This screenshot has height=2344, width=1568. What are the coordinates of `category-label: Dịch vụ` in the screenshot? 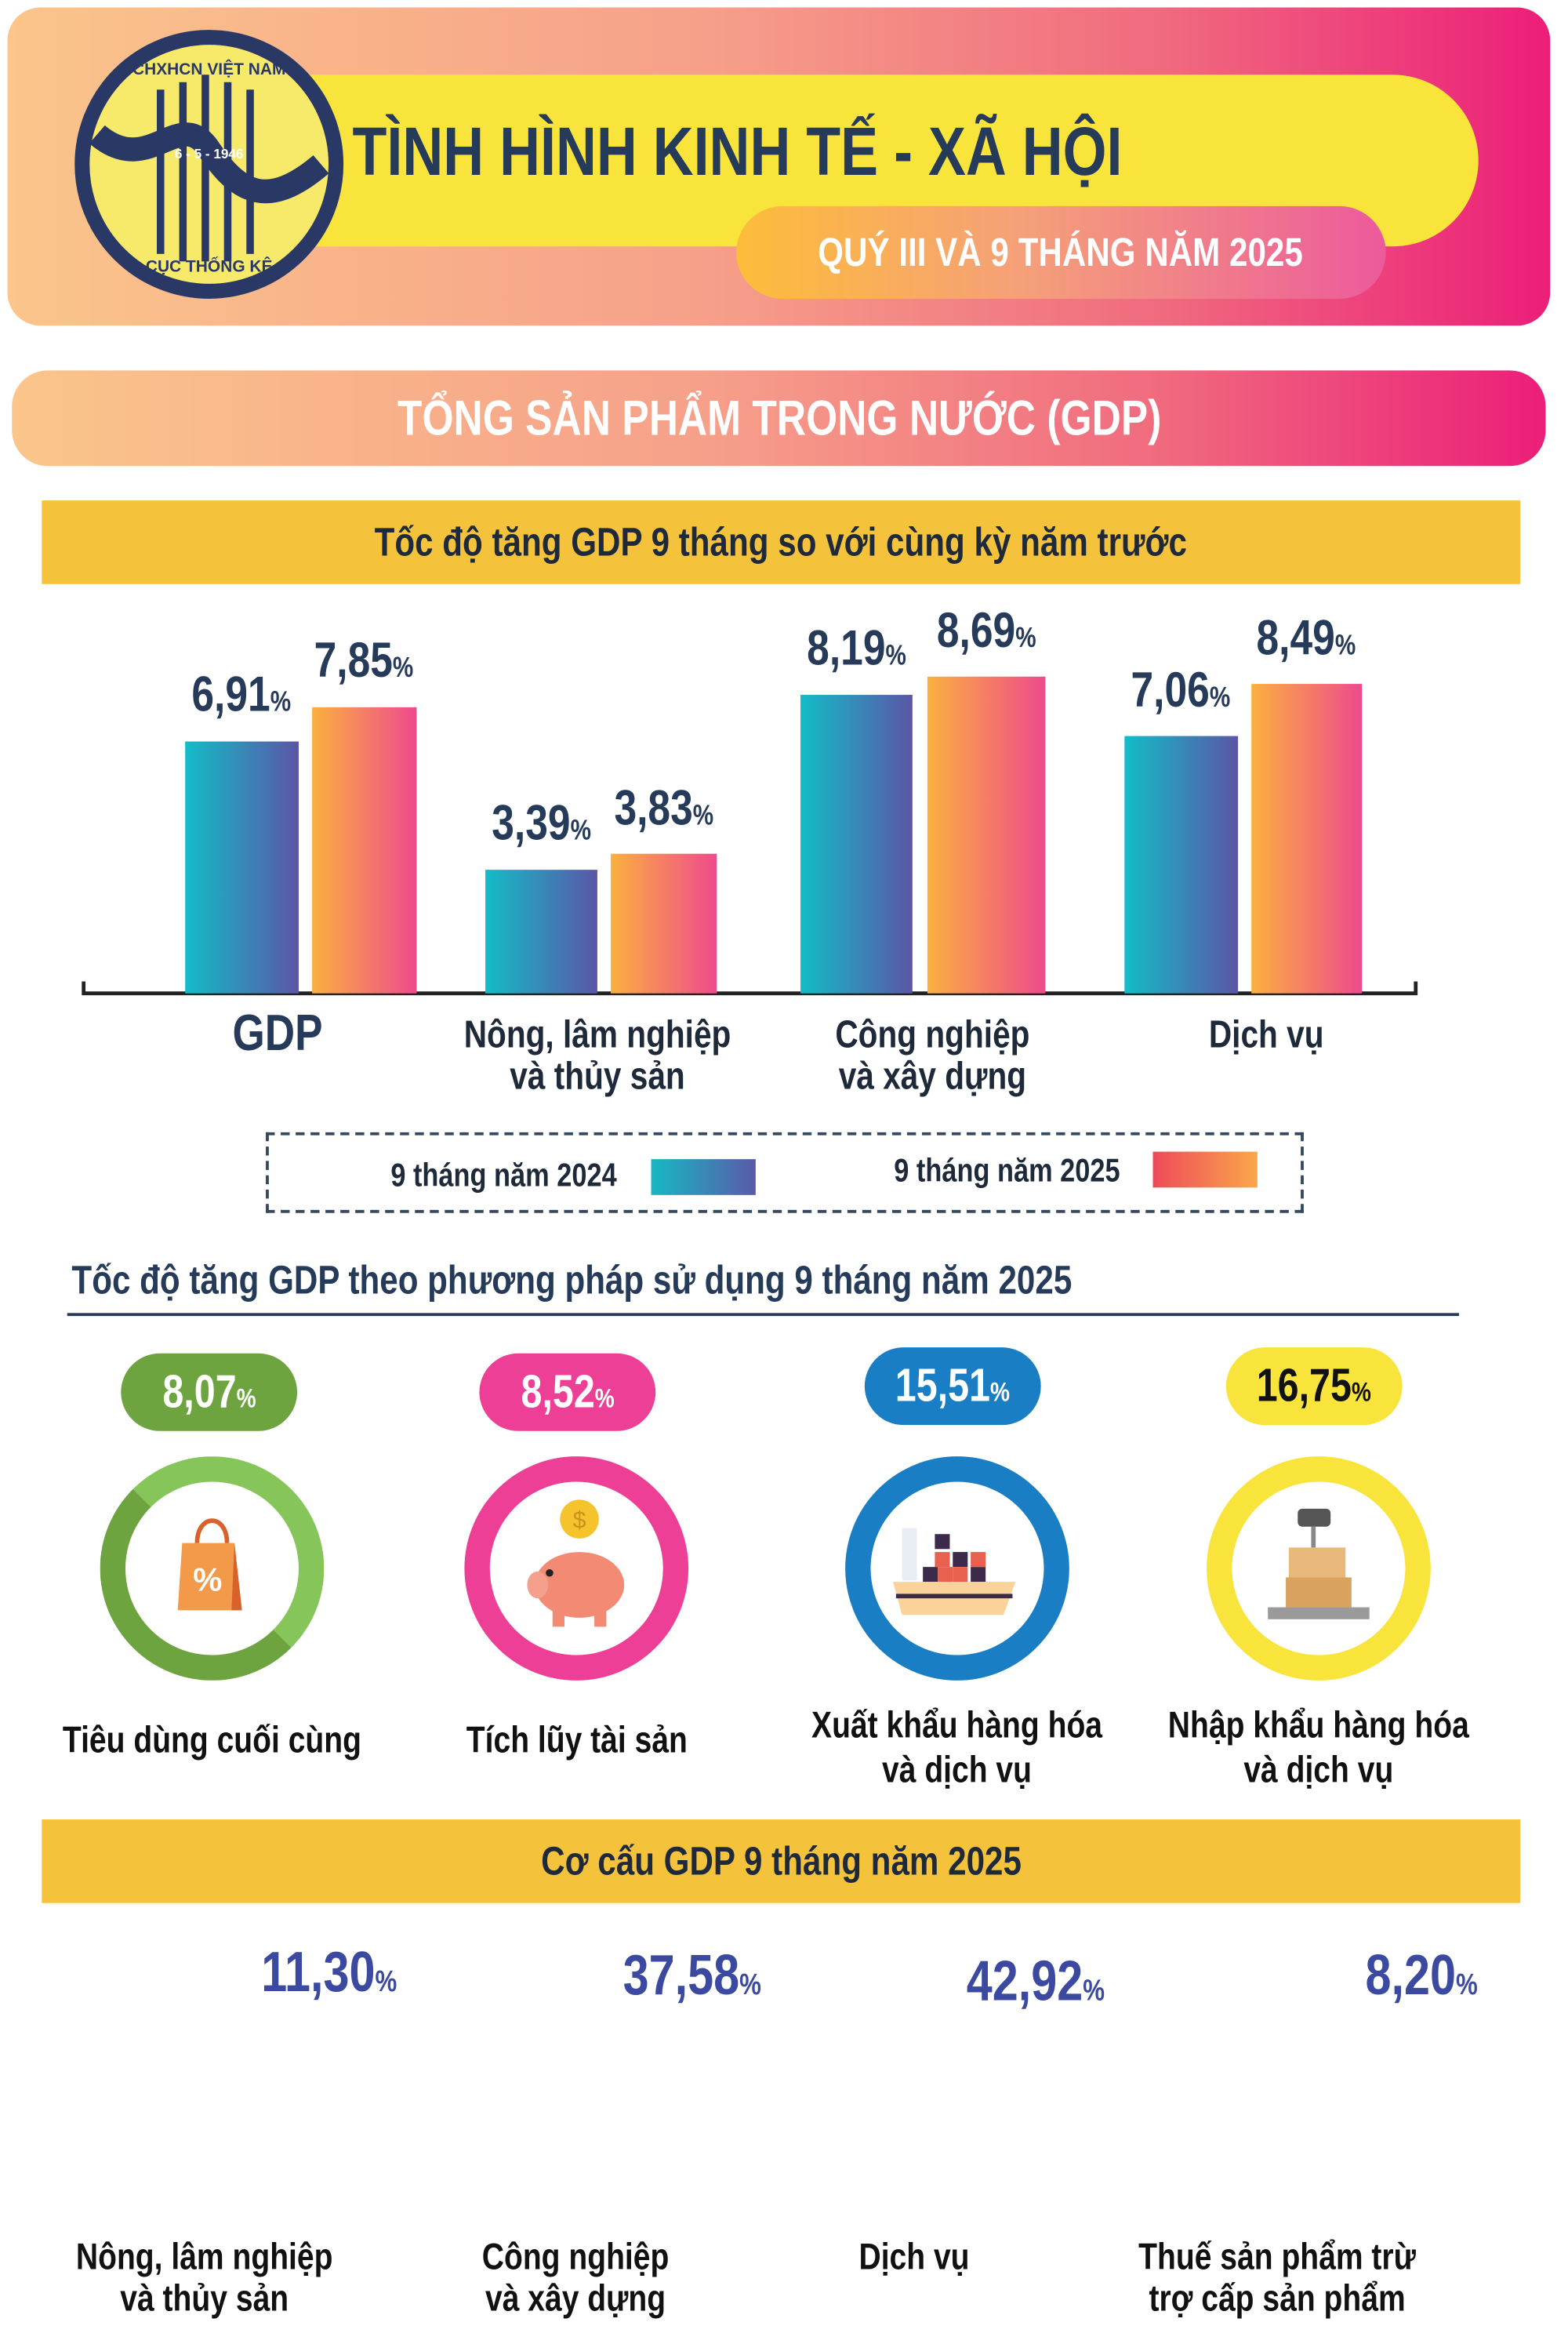 It's located at (1266, 1033).